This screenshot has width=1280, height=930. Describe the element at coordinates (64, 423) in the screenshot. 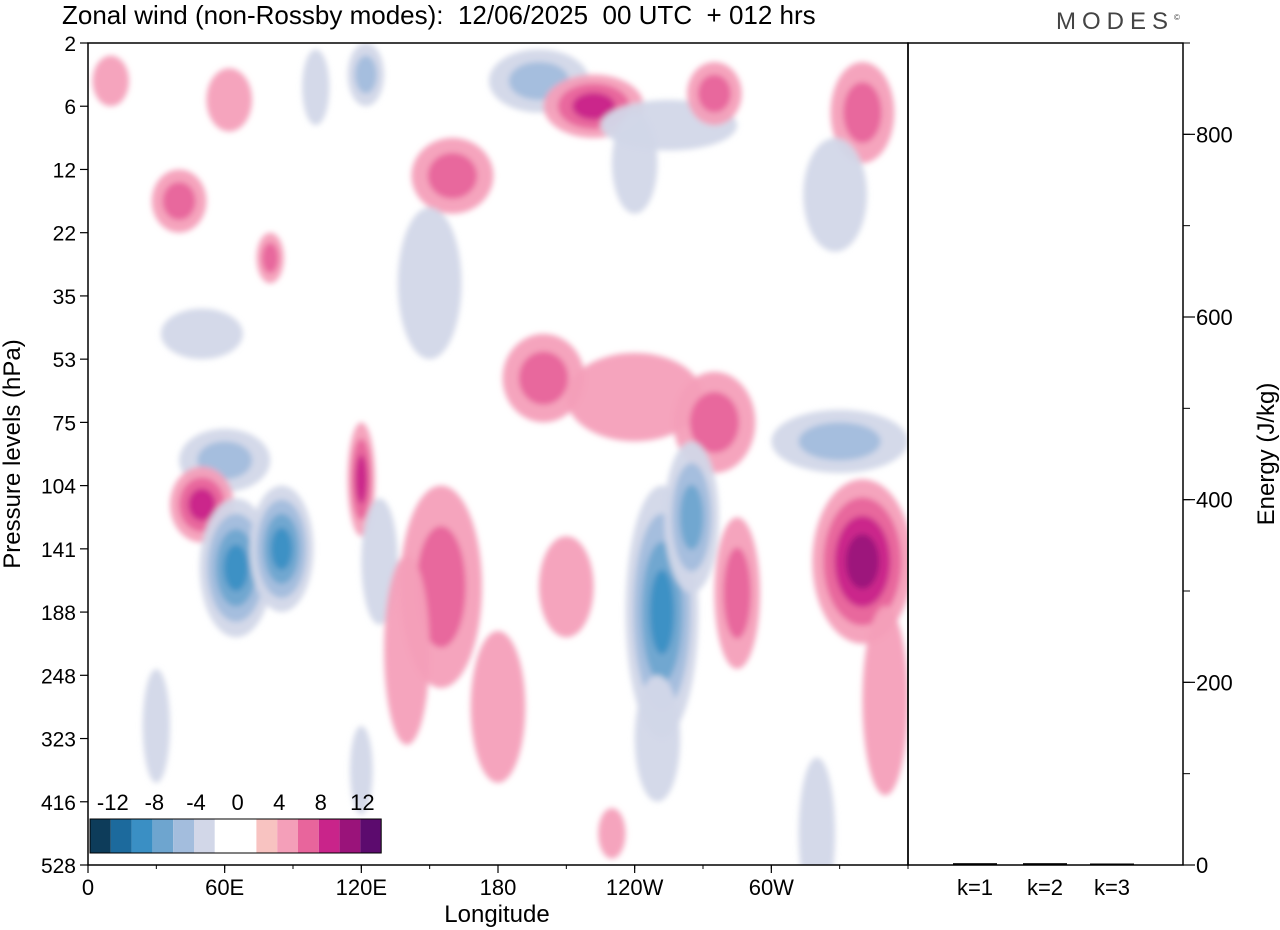

I see `y-tick-label: 75` at that location.